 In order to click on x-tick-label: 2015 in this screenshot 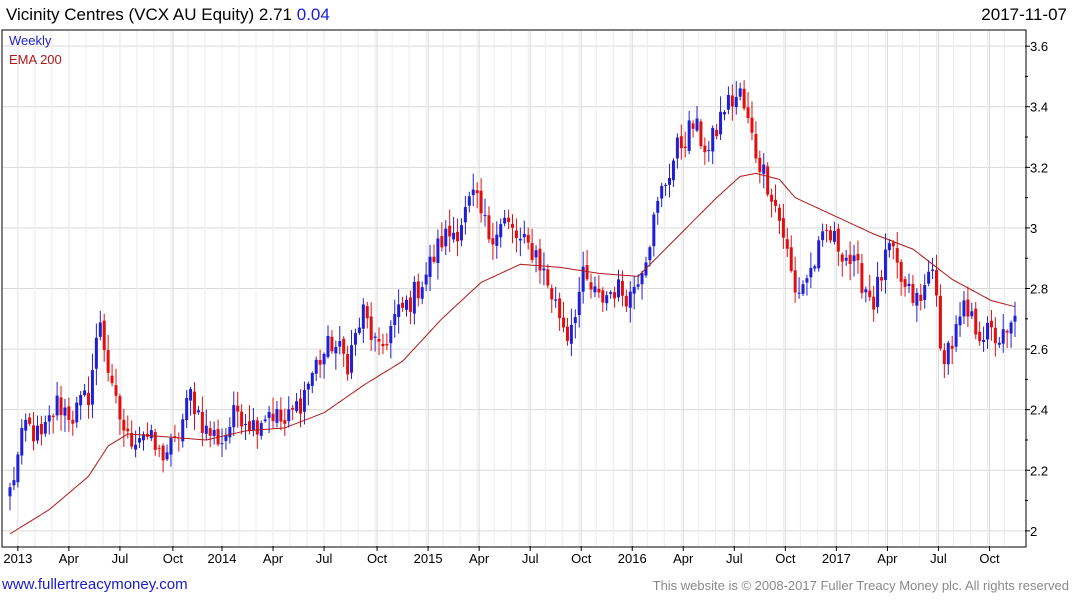, I will do `click(428, 558)`.